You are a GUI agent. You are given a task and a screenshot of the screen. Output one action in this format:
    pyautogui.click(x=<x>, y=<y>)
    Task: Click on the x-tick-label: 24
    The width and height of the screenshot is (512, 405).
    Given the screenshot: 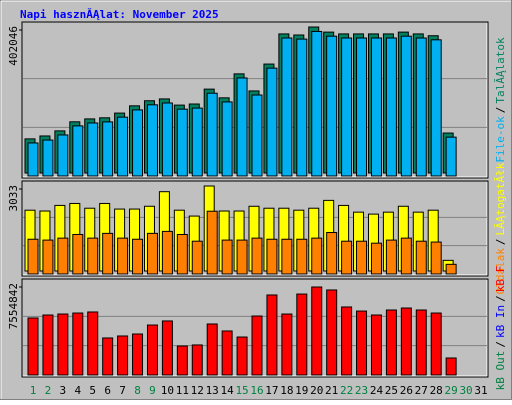 What is the action you would take?
    pyautogui.click(x=377, y=390)
    